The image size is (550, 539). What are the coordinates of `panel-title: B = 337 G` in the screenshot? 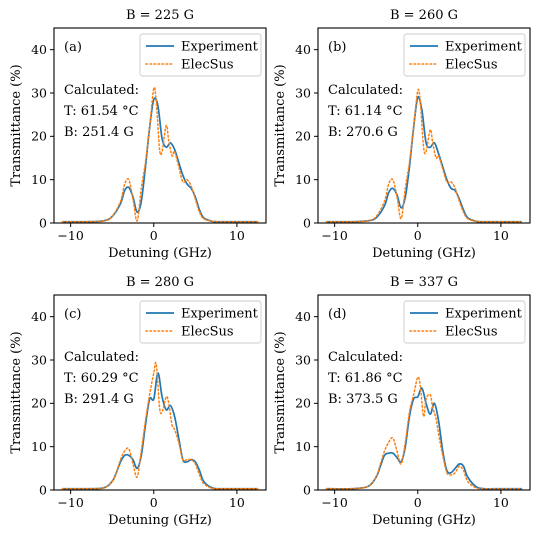 It's located at (424, 282).